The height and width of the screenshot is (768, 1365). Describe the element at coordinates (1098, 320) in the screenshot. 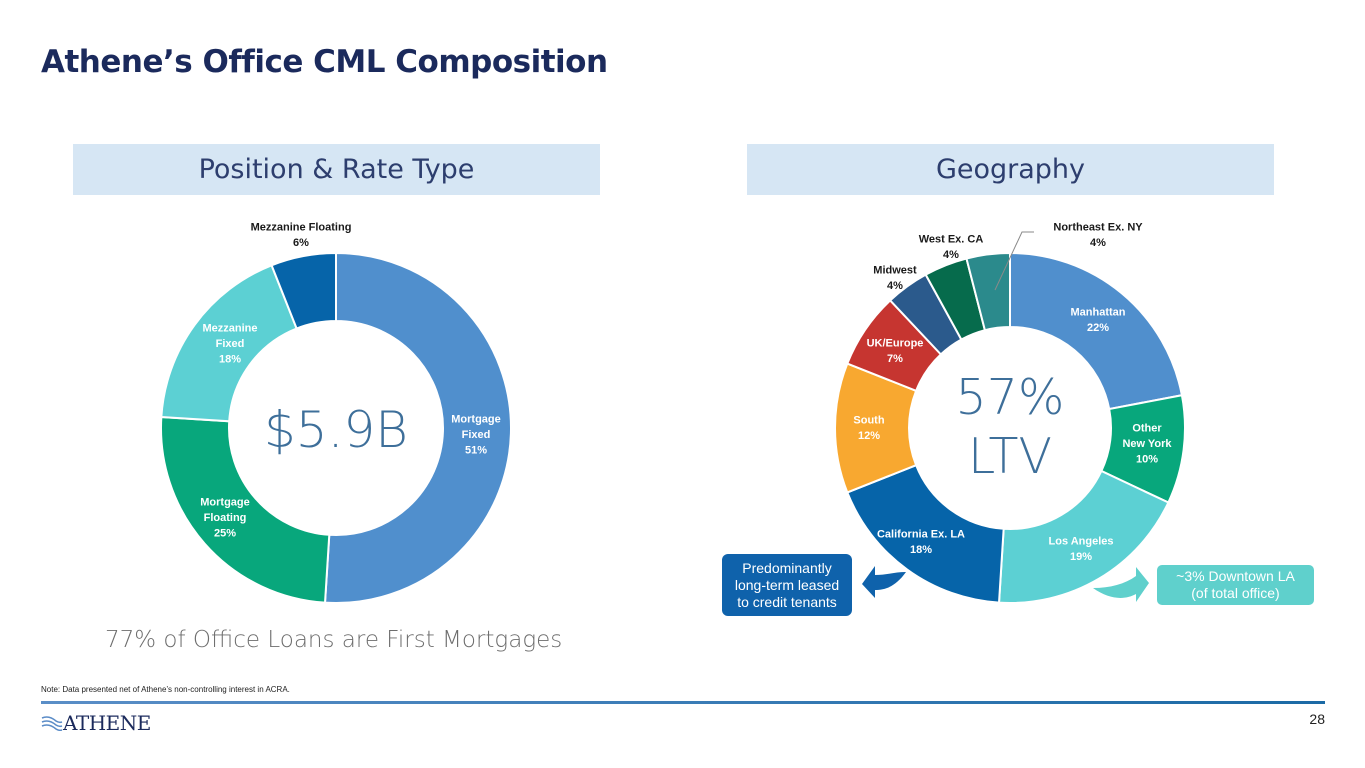

I see `slice-label-manhattan: Manhattan 22%` at that location.